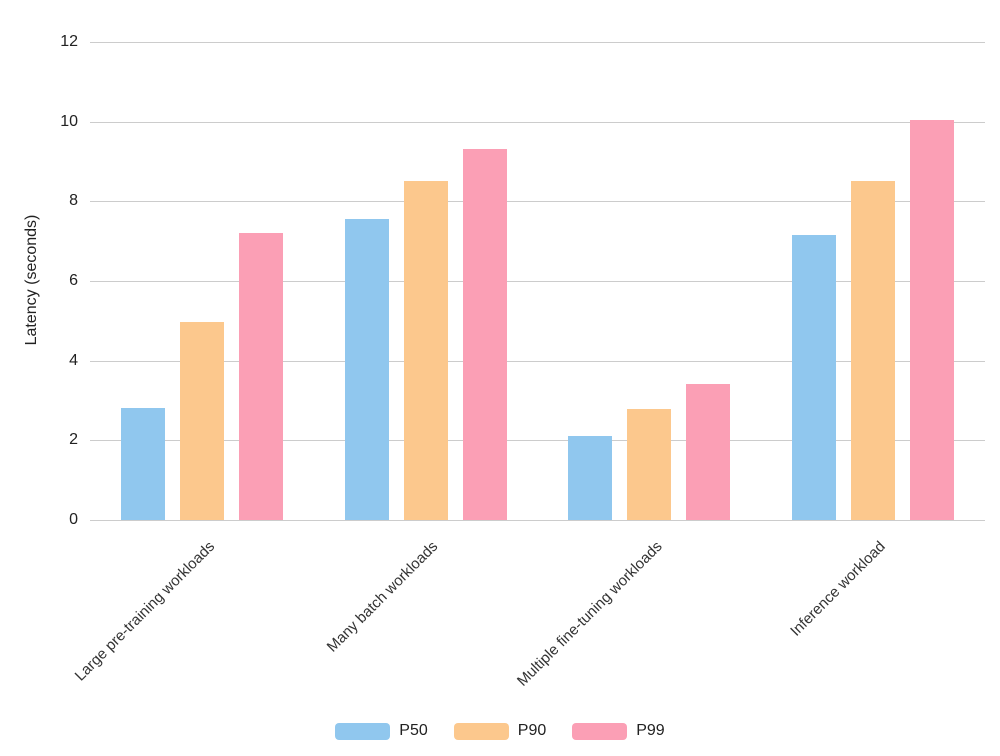  Describe the element at coordinates (69, 121) in the screenshot. I see `y-tick-label: 10` at that location.